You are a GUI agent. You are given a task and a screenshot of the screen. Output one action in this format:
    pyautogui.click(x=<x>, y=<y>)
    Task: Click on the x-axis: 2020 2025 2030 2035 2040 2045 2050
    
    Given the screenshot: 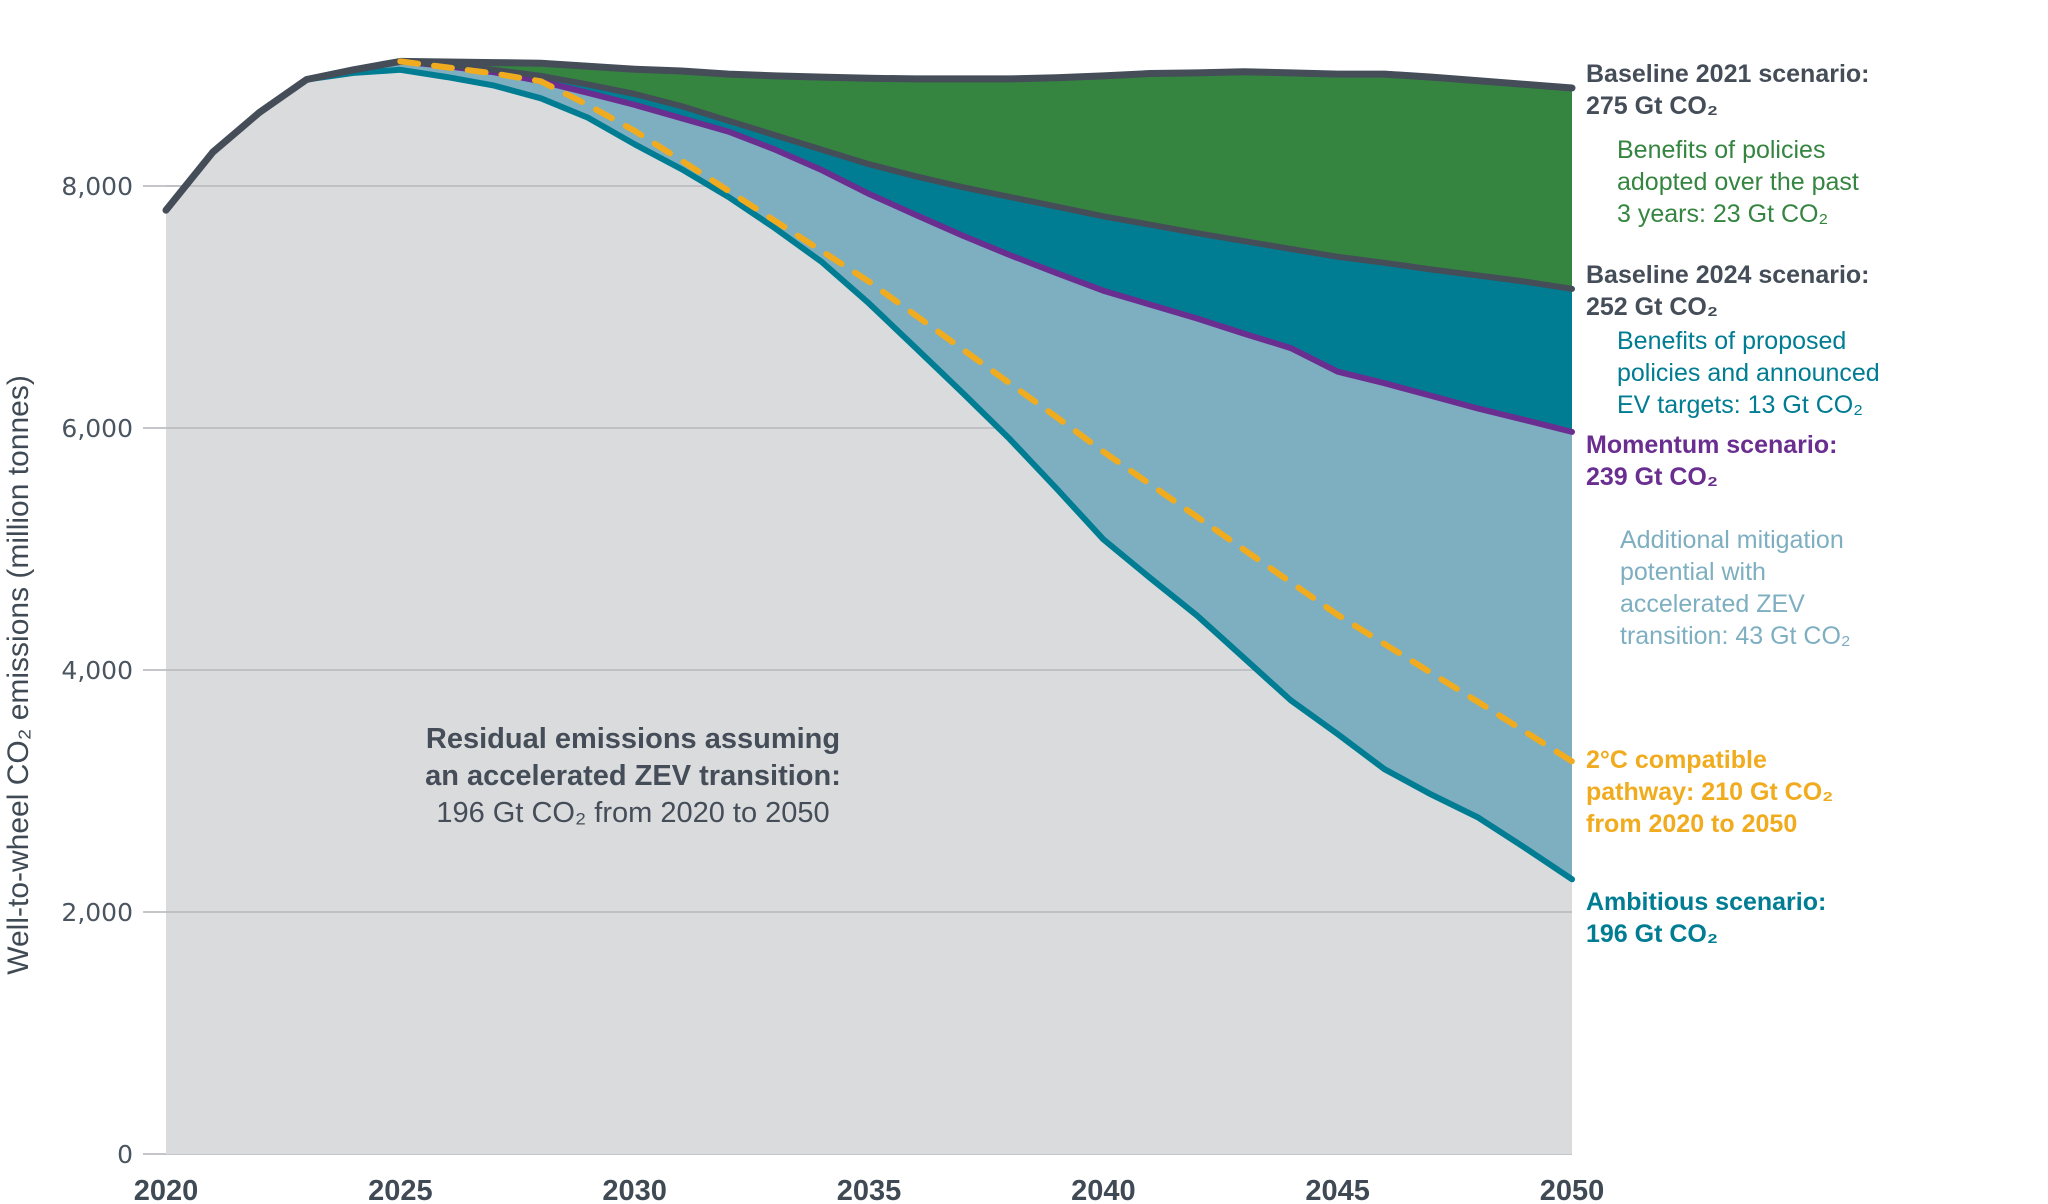 What is the action you would take?
    pyautogui.click(x=869, y=1189)
    